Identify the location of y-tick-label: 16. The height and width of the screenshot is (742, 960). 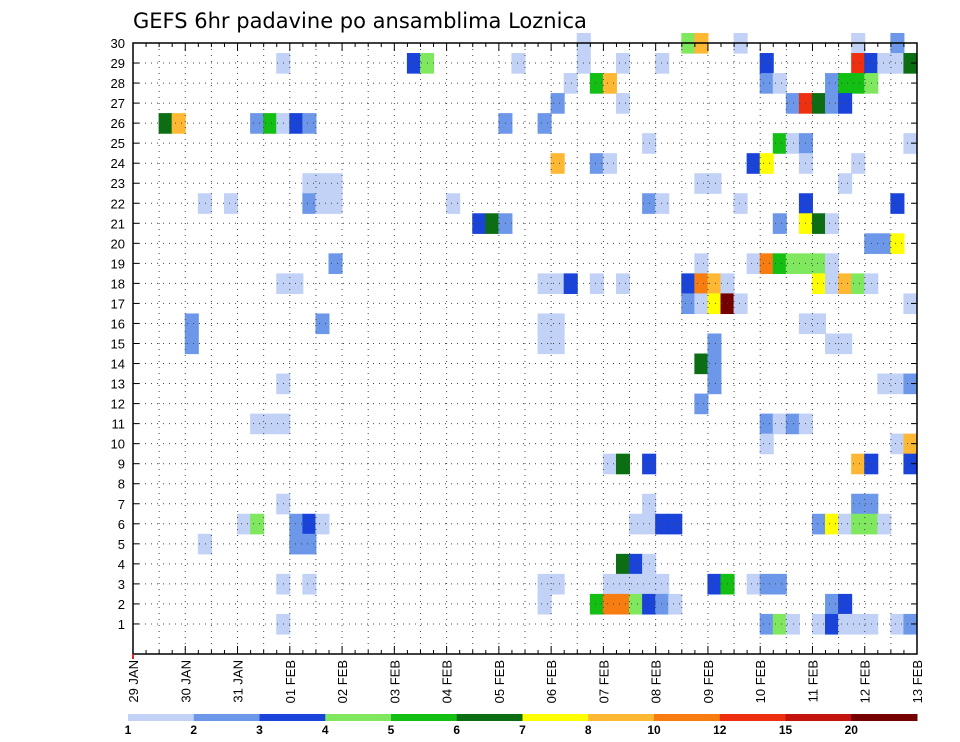
(118, 323).